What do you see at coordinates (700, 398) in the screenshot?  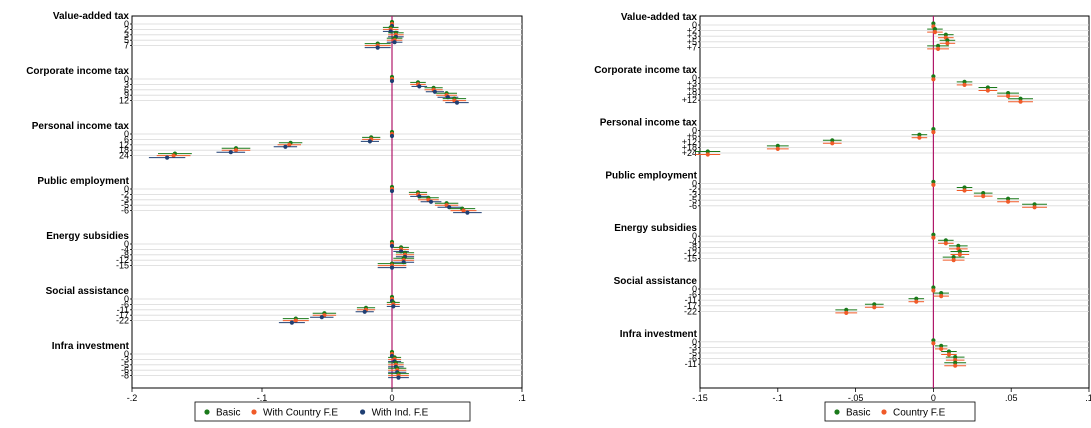 I see `x-tick-label: -.15` at bounding box center [700, 398].